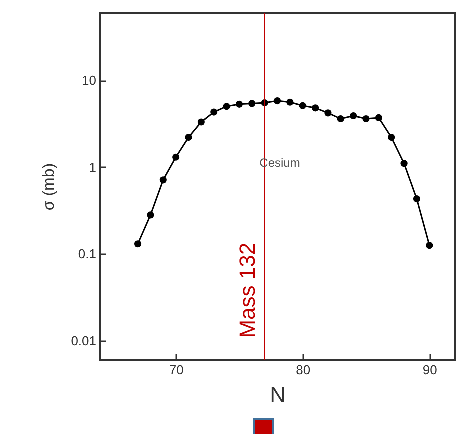  I want to click on ref-line-label: Mass 132, so click(247, 290).